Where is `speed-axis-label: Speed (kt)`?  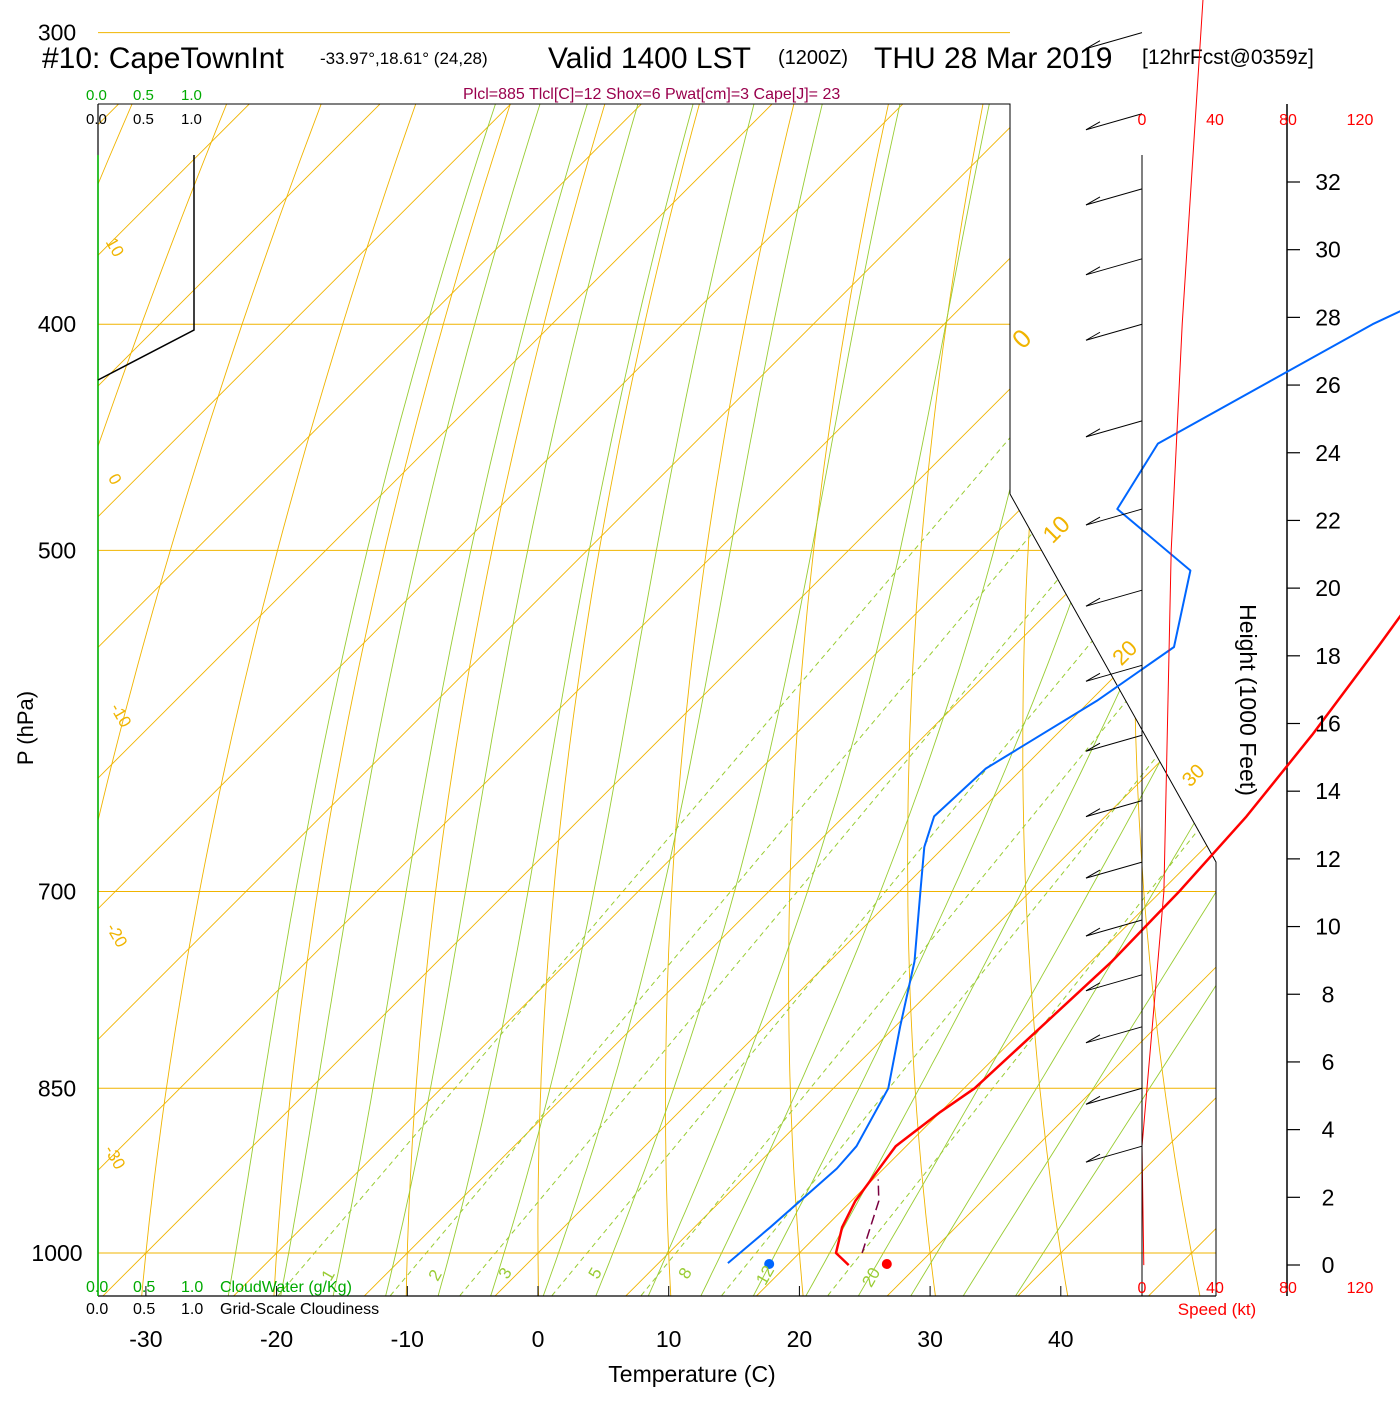 speed-axis-label: Speed (kt) is located at coordinates (1217, 1309).